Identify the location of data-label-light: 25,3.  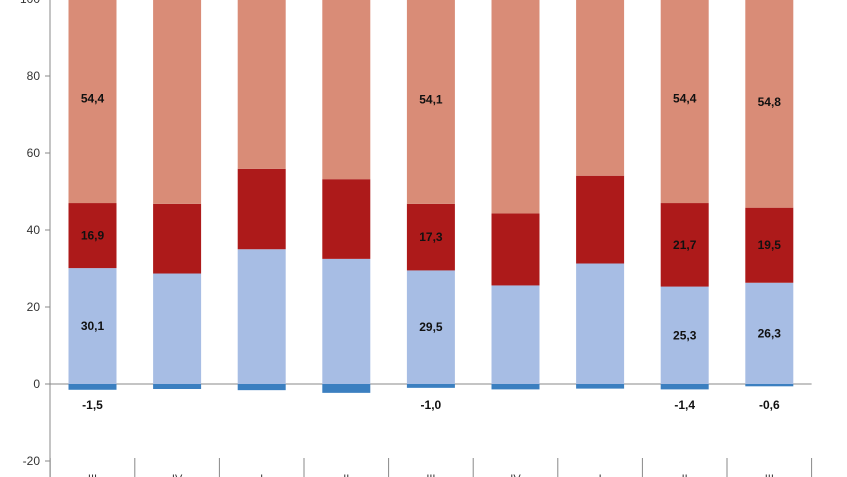
(685, 335).